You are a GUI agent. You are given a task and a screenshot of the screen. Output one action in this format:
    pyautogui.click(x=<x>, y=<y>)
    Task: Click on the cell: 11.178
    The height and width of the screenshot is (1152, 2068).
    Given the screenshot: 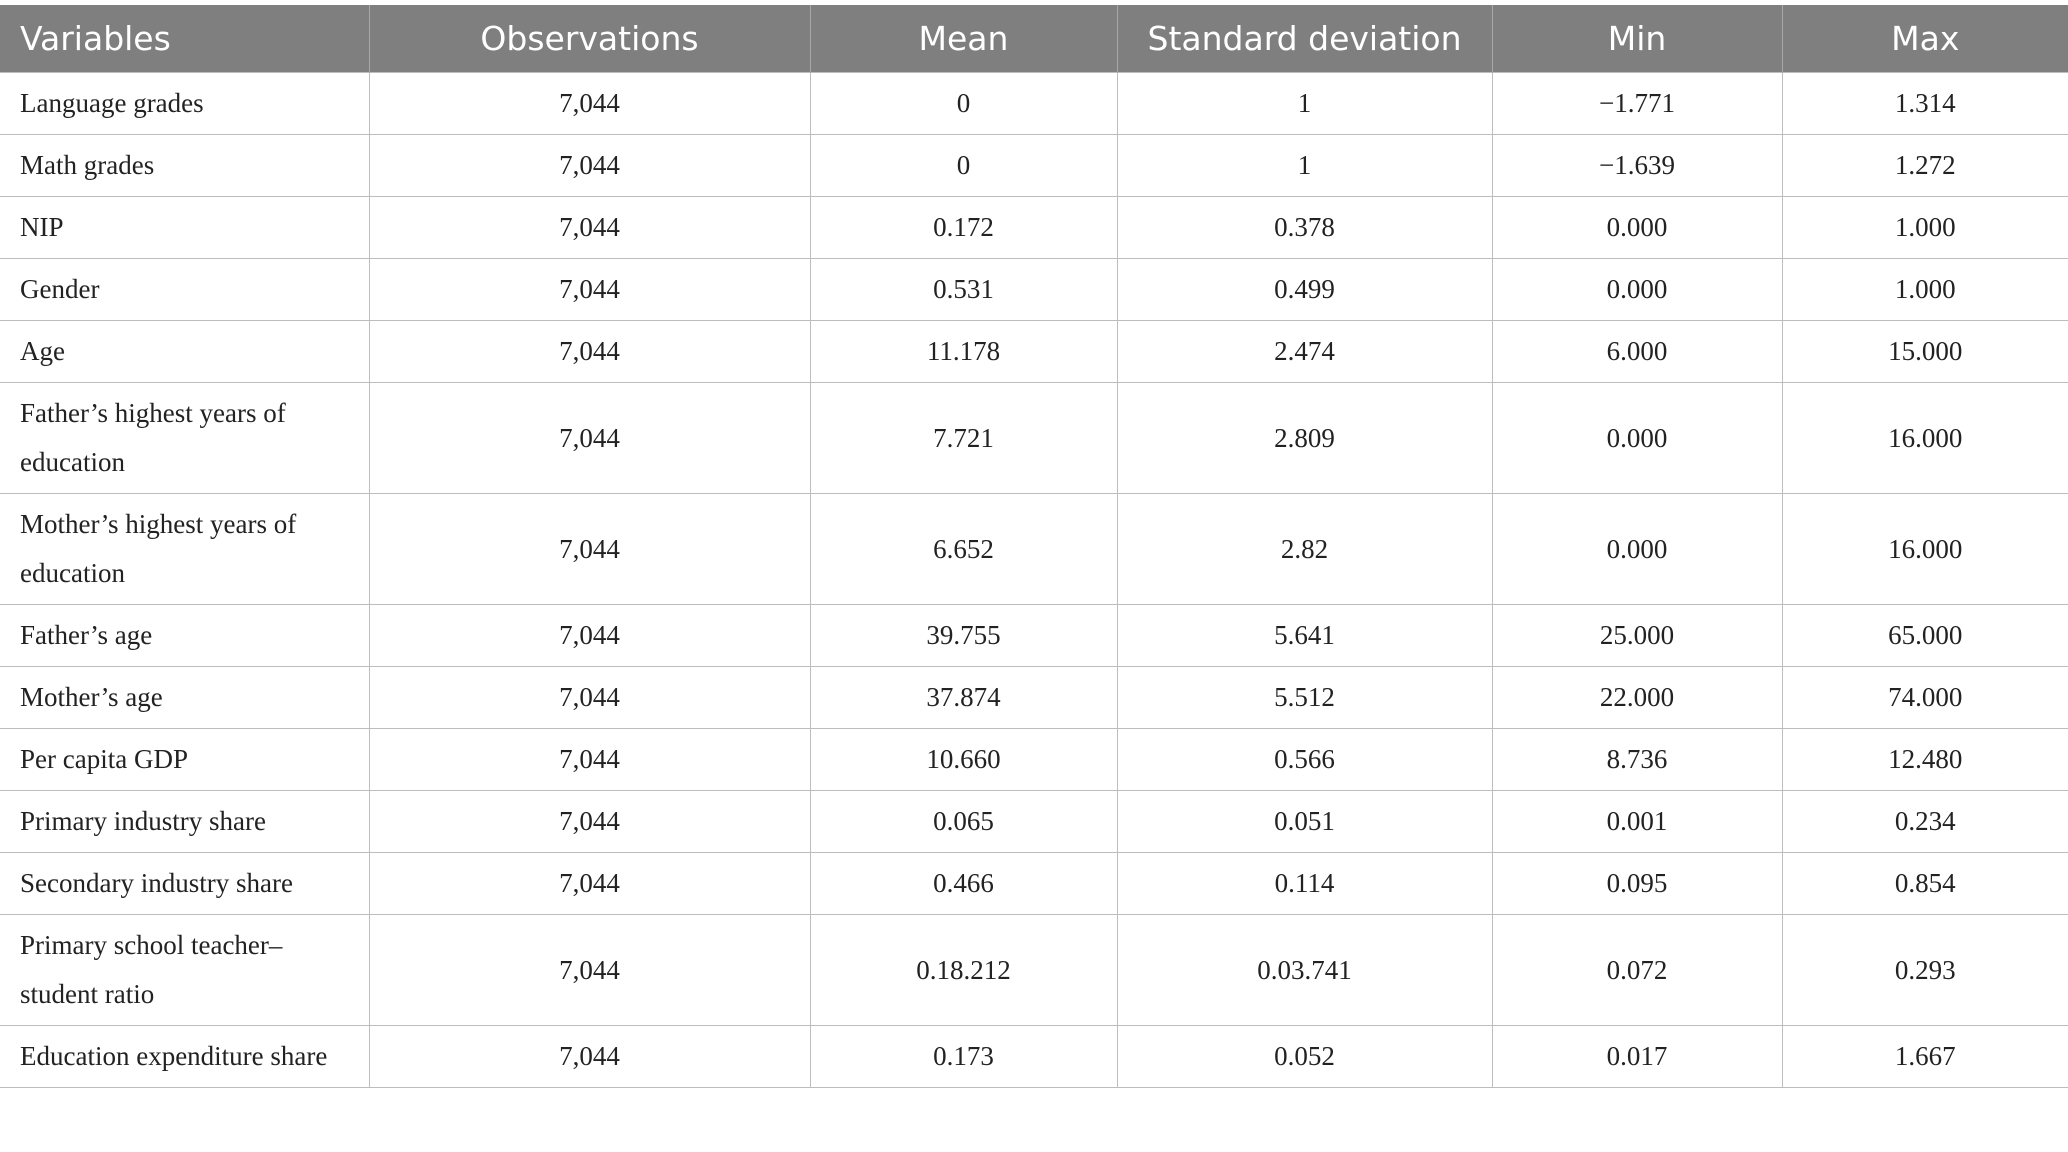 What is the action you would take?
    pyautogui.click(x=963, y=351)
    